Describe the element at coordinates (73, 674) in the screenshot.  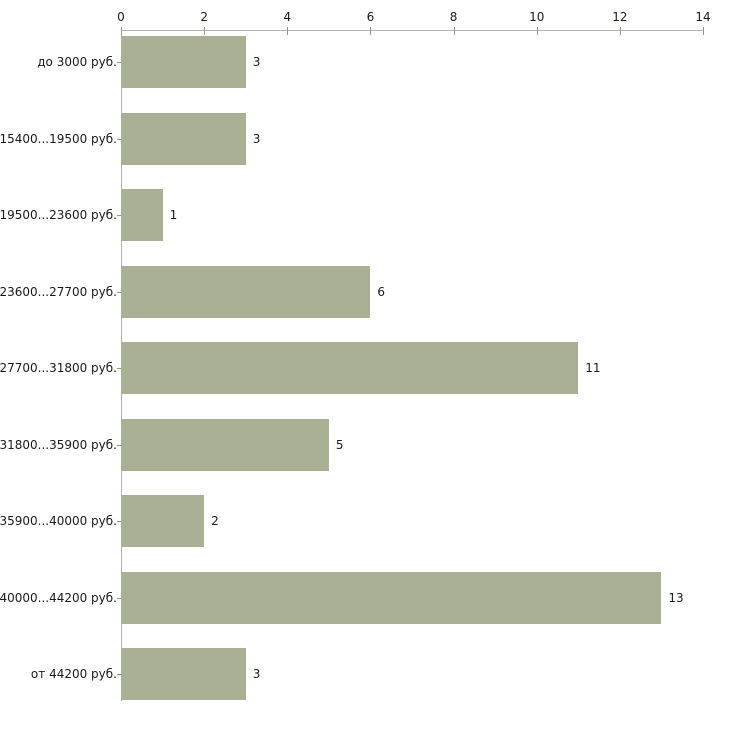
I see `category-label: от 44200 руб.` at that location.